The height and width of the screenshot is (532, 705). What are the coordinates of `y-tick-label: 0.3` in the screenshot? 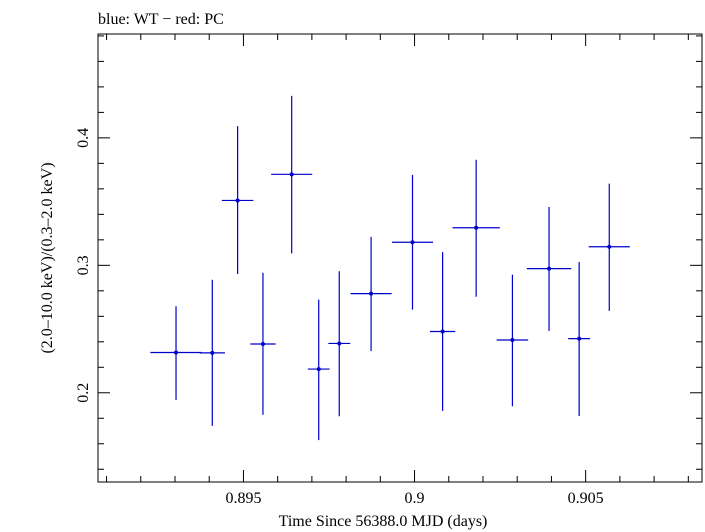 It's located at (83, 265).